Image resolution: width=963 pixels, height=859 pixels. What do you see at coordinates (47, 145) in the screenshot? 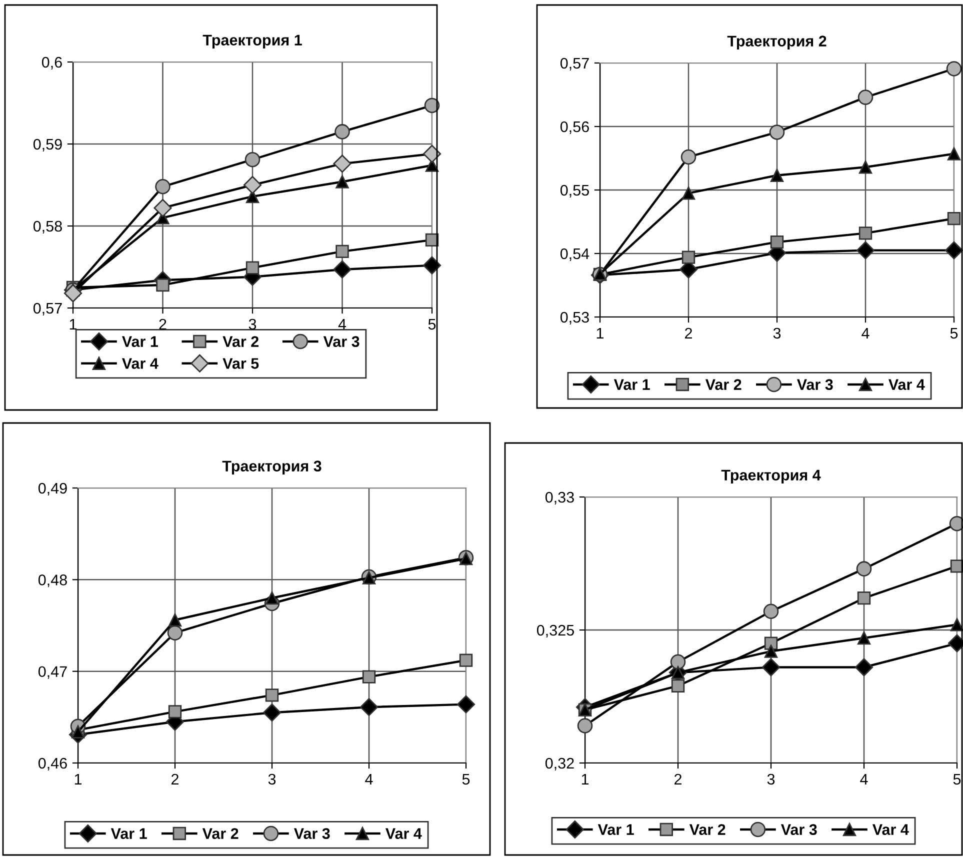
I see `y-tick-label: 0,59` at bounding box center [47, 145].